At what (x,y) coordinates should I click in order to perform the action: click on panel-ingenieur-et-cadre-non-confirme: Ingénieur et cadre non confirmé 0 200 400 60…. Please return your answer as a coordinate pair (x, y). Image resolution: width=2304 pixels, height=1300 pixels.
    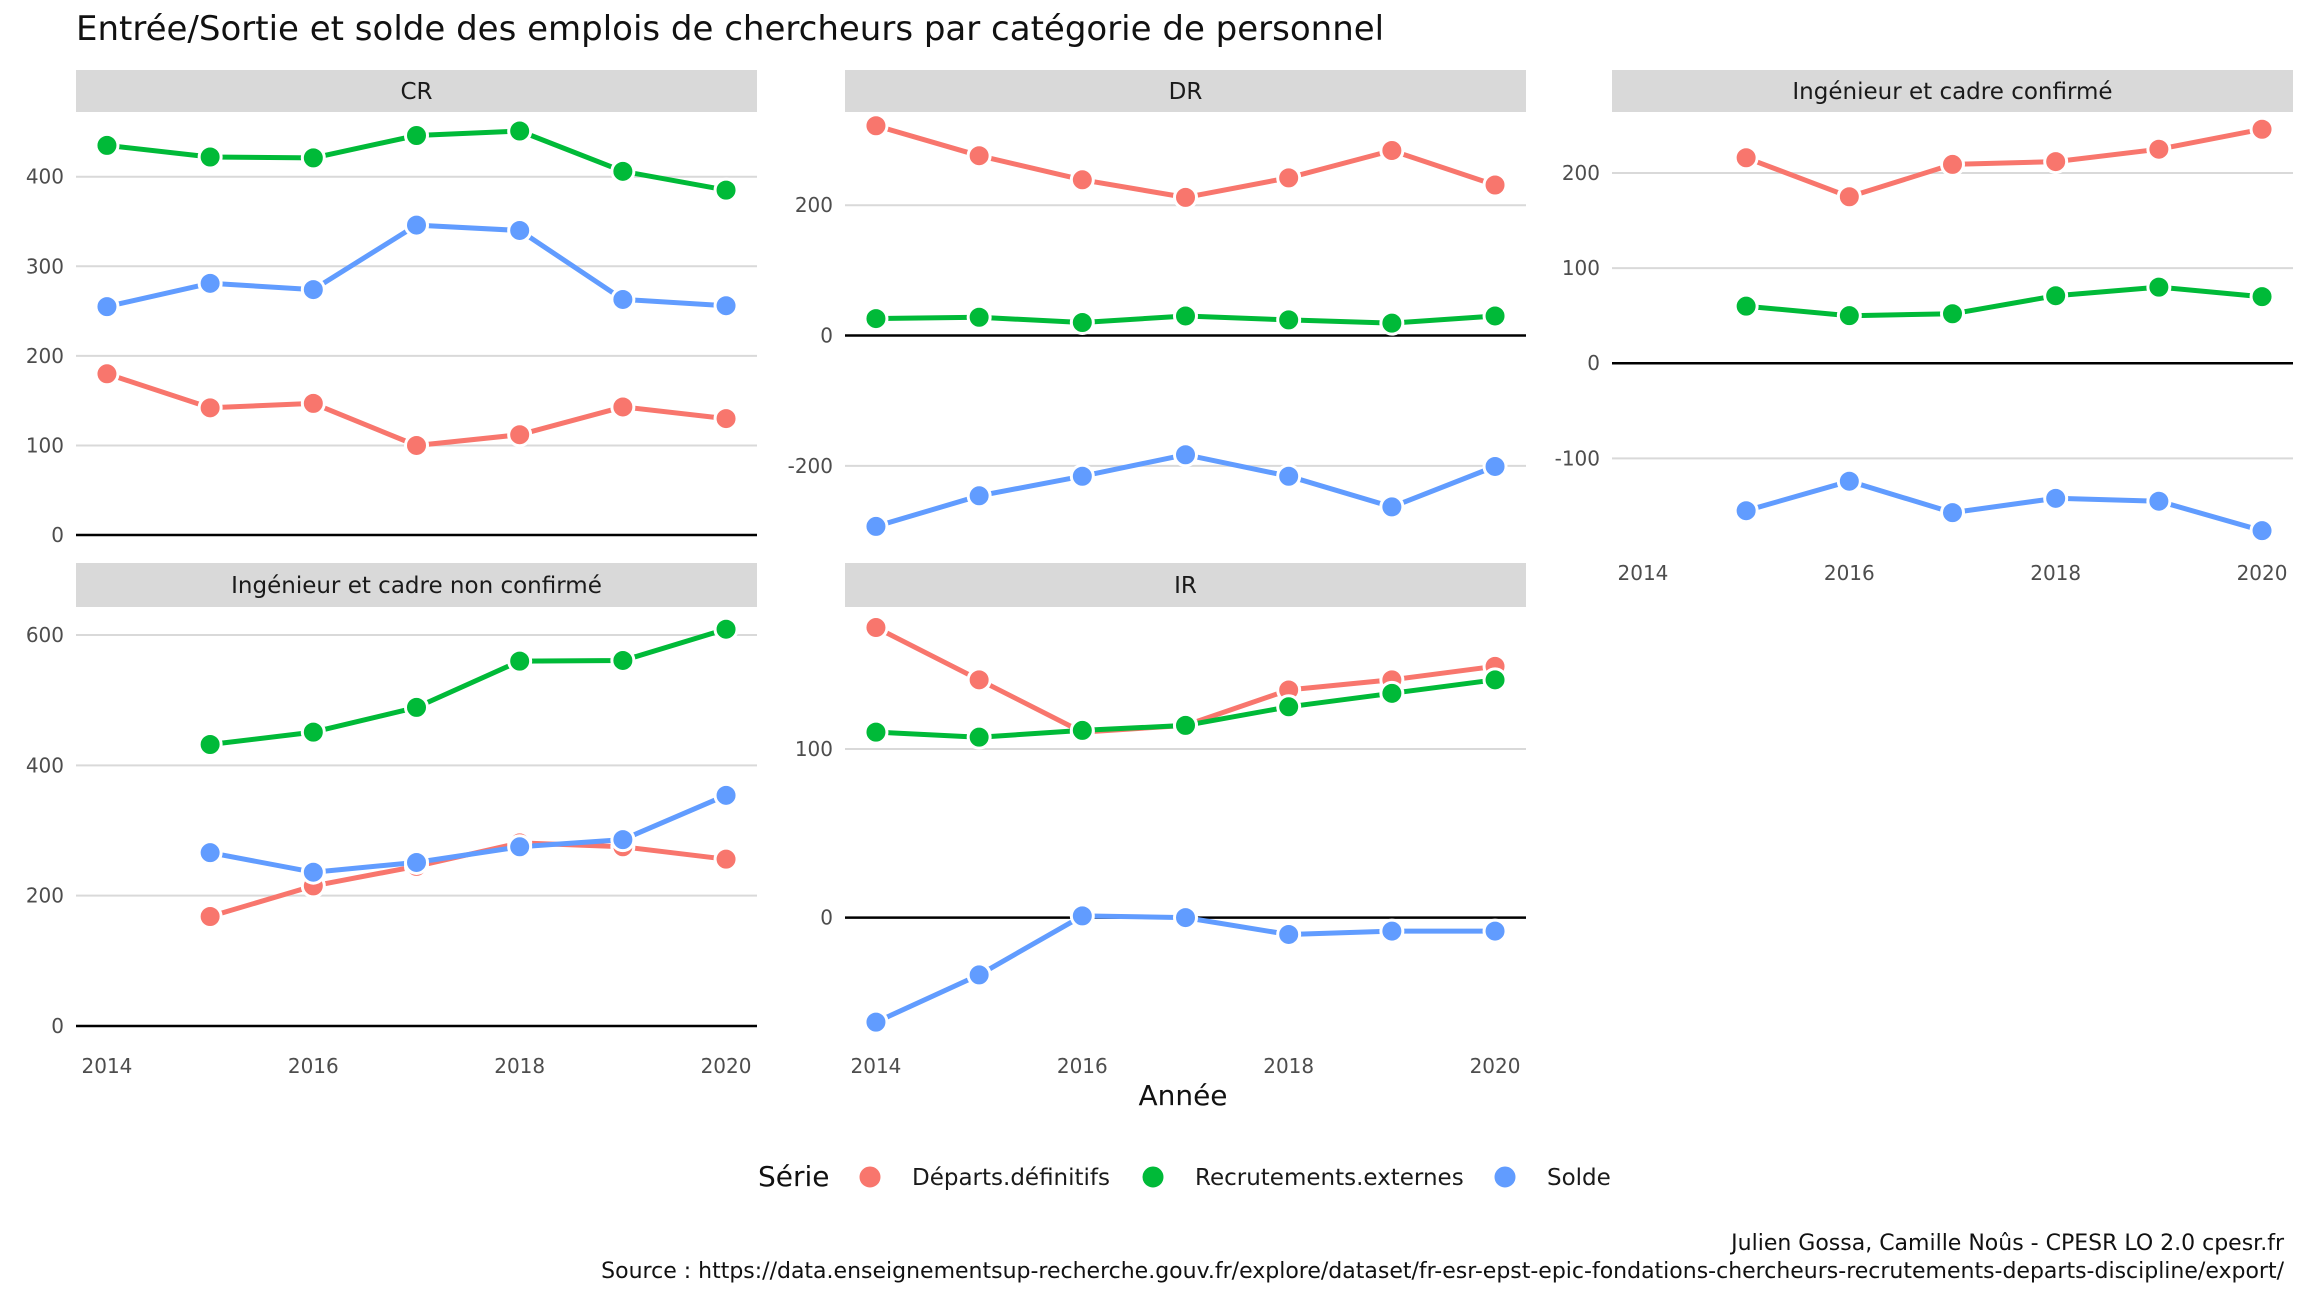
    Looking at the image, I should click on (391, 820).